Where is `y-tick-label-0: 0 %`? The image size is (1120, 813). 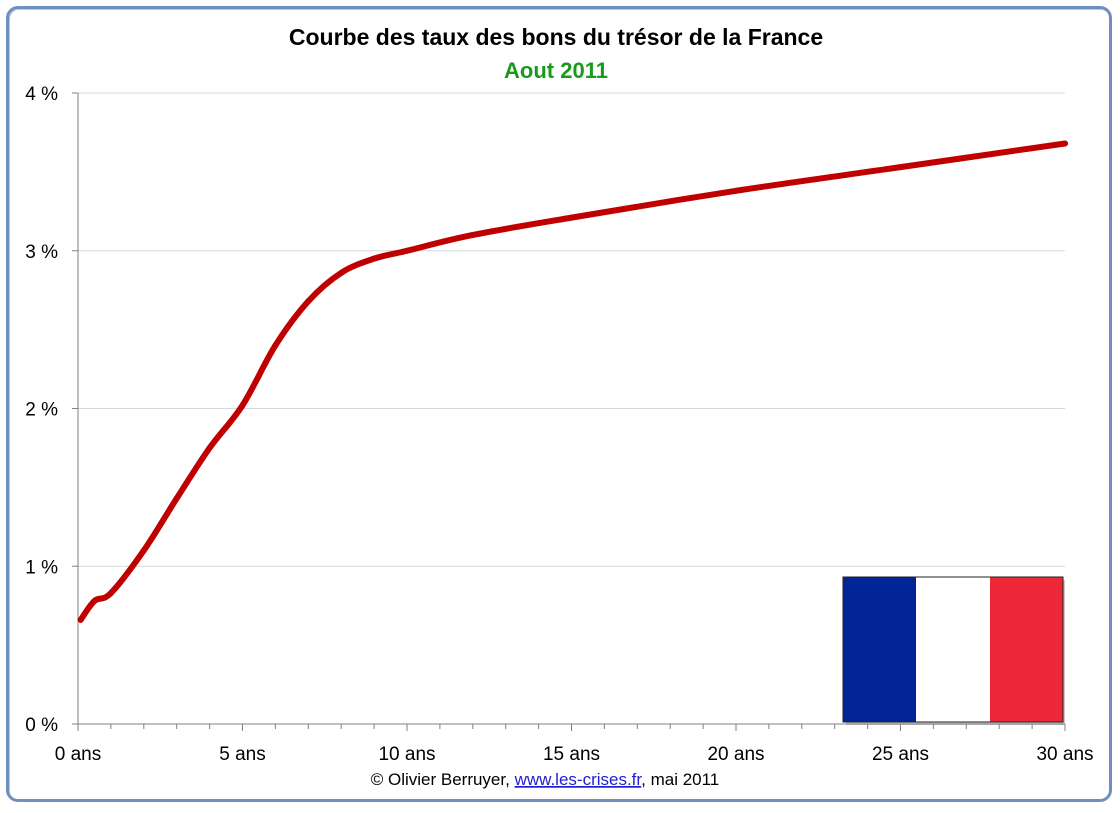
y-tick-label-0: 0 % is located at coordinates (41, 725).